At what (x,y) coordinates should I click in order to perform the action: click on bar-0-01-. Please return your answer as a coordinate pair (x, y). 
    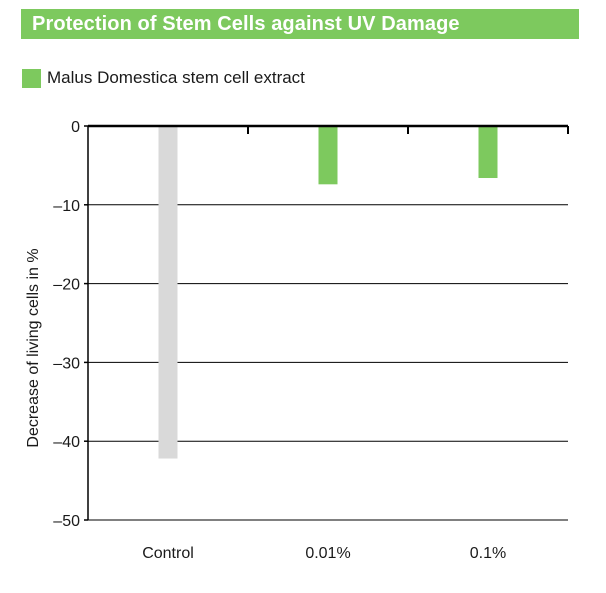
    Looking at the image, I should click on (328, 155).